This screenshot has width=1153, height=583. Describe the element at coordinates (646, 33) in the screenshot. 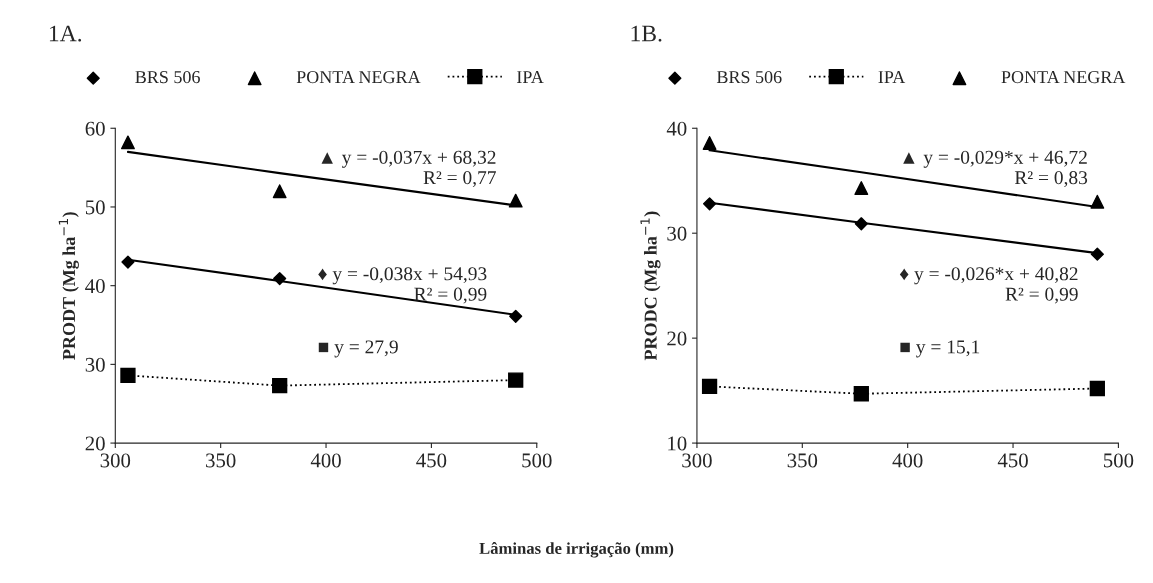

I see `chart-title: 1B.` at that location.